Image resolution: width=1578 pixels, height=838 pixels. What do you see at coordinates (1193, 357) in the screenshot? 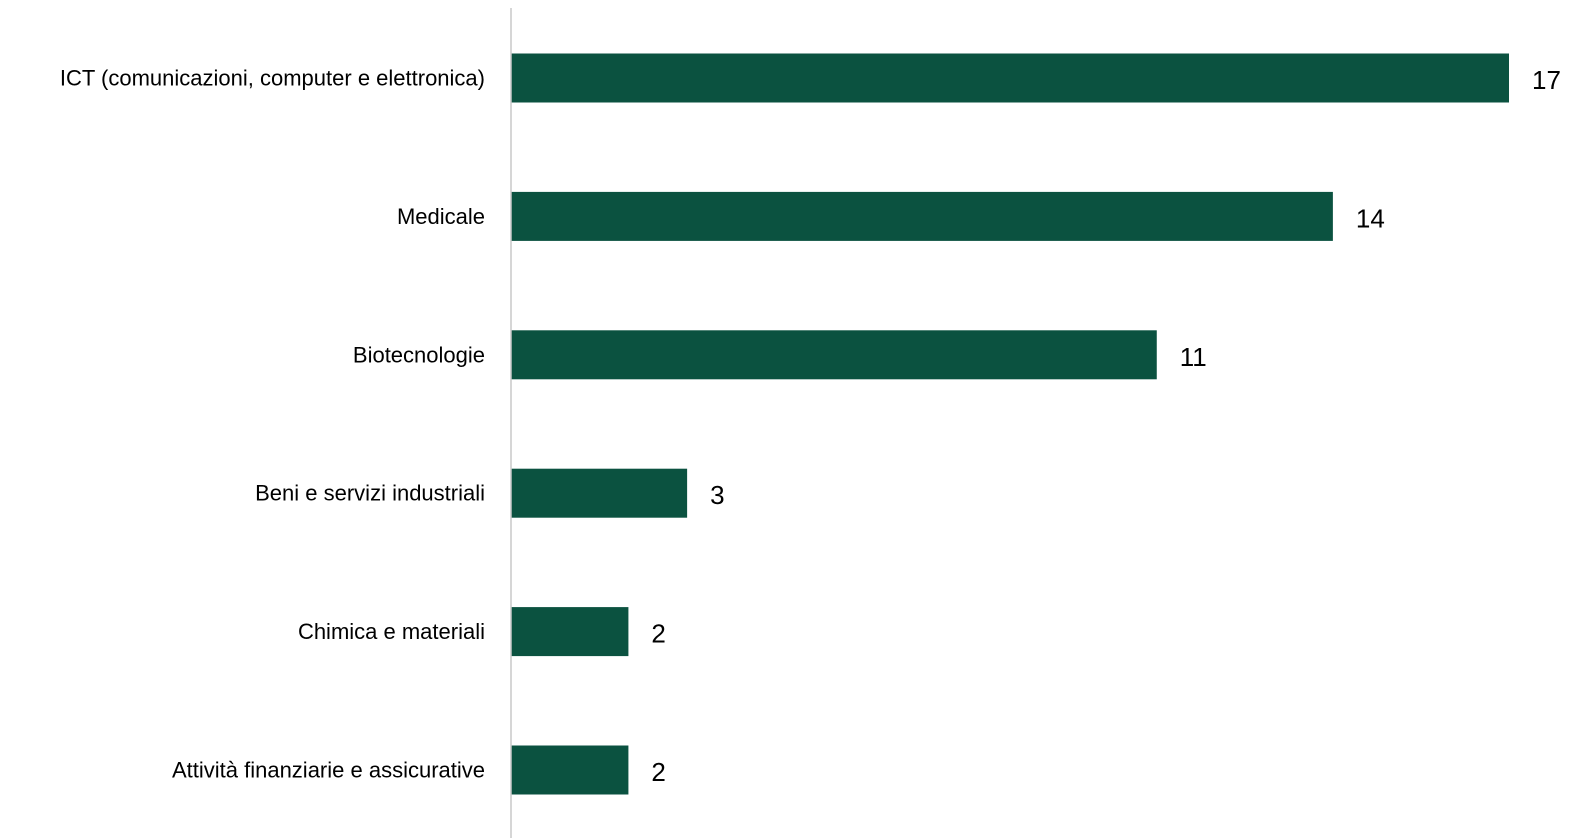
I see `value-label-2: 11` at bounding box center [1193, 357].